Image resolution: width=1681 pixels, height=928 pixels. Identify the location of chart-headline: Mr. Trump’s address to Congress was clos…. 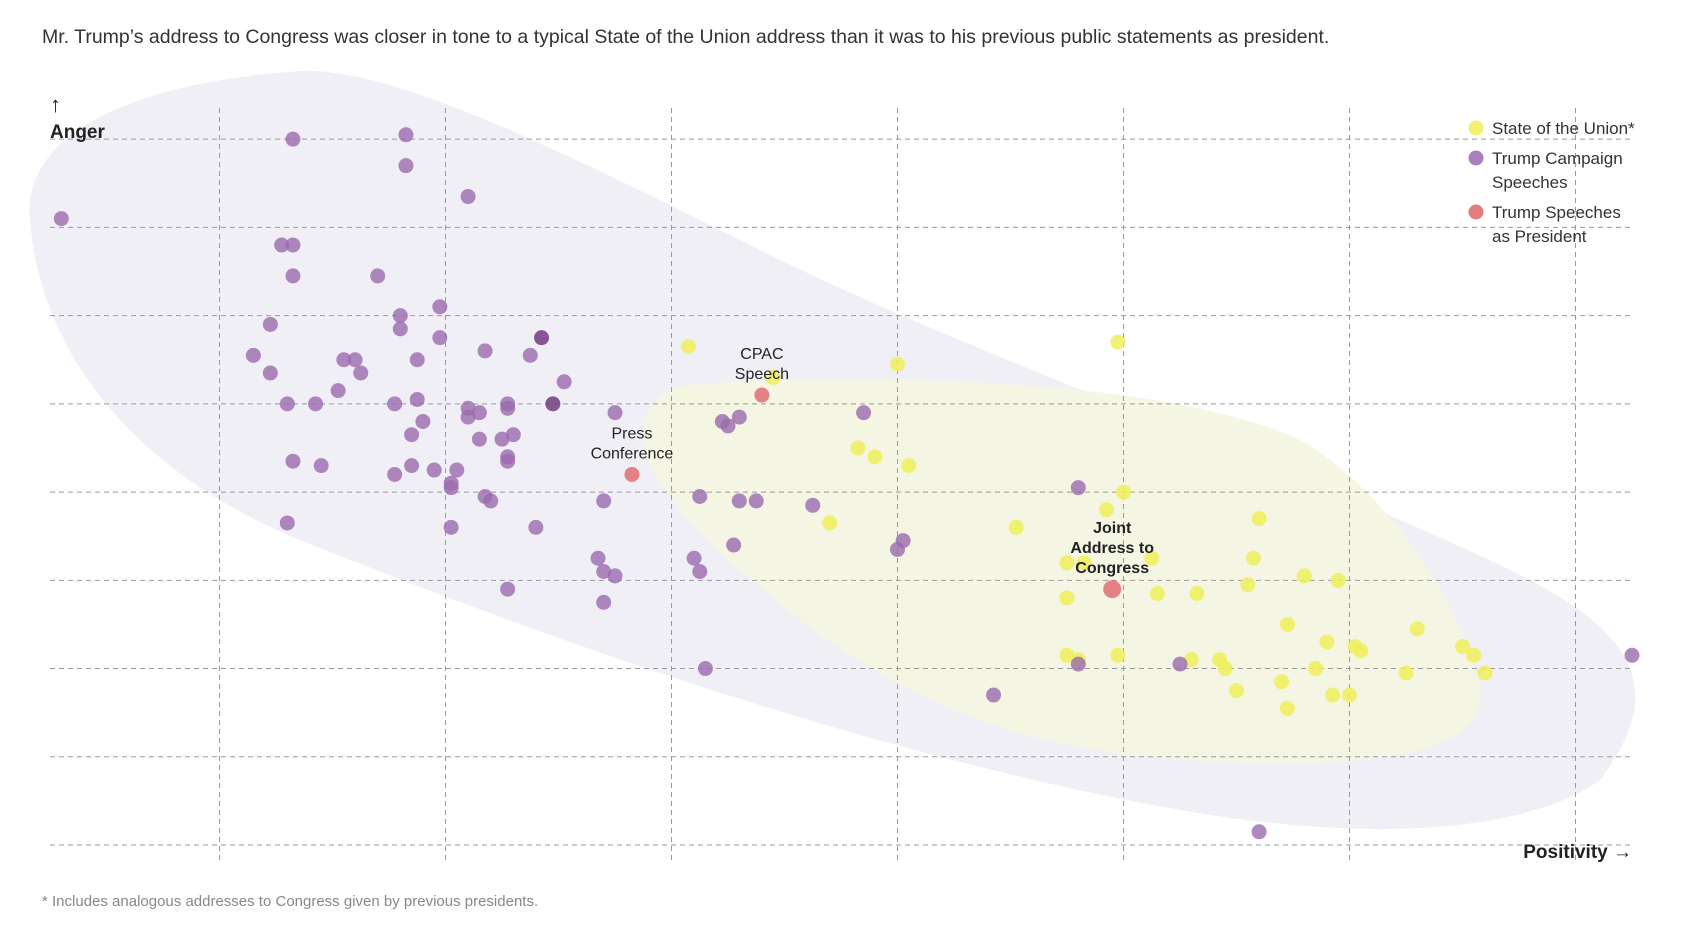
(686, 37).